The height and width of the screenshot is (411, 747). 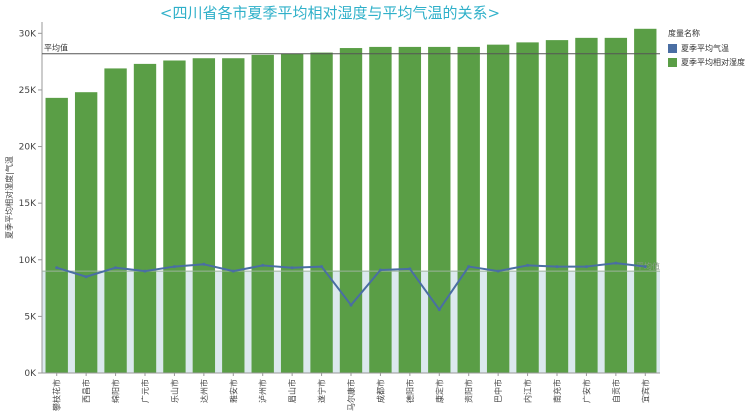 I want to click on x-tick-label: 康定市, so click(x=439, y=391).